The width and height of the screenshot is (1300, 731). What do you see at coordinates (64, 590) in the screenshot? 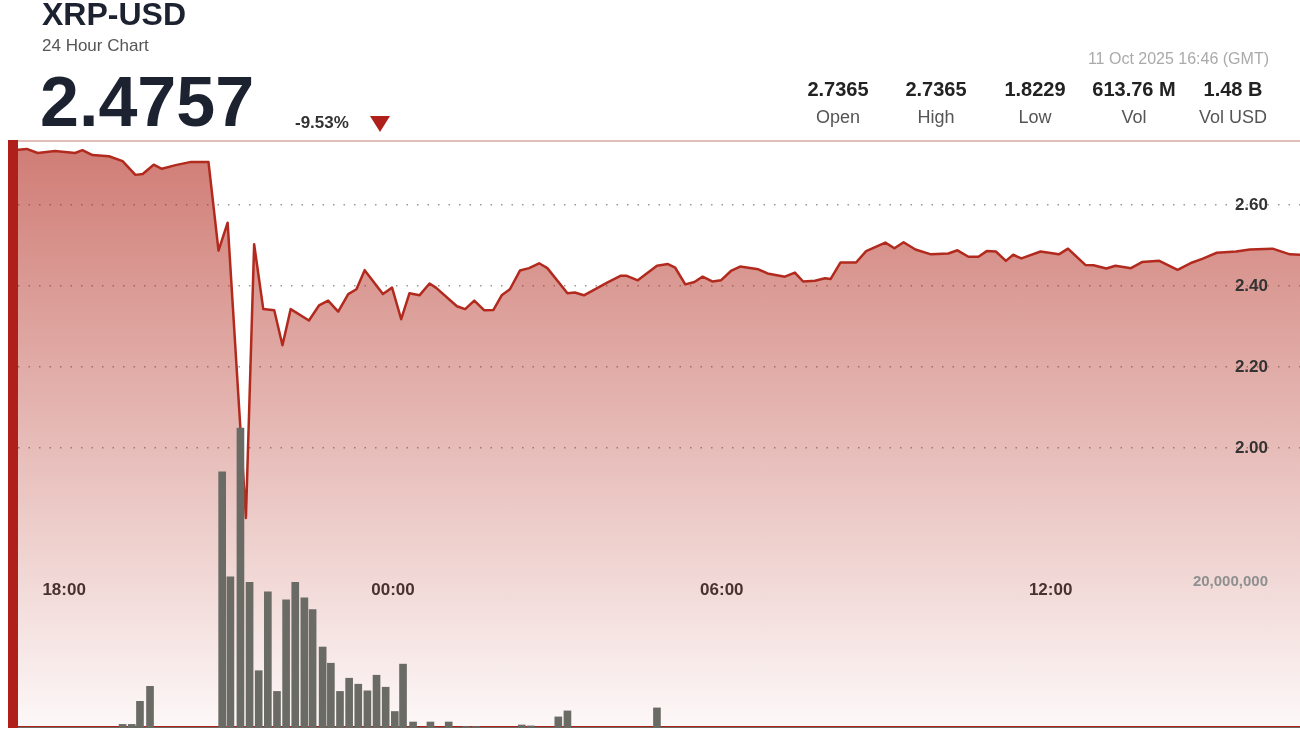
I see `x-tick-label: 18:00` at bounding box center [64, 590].